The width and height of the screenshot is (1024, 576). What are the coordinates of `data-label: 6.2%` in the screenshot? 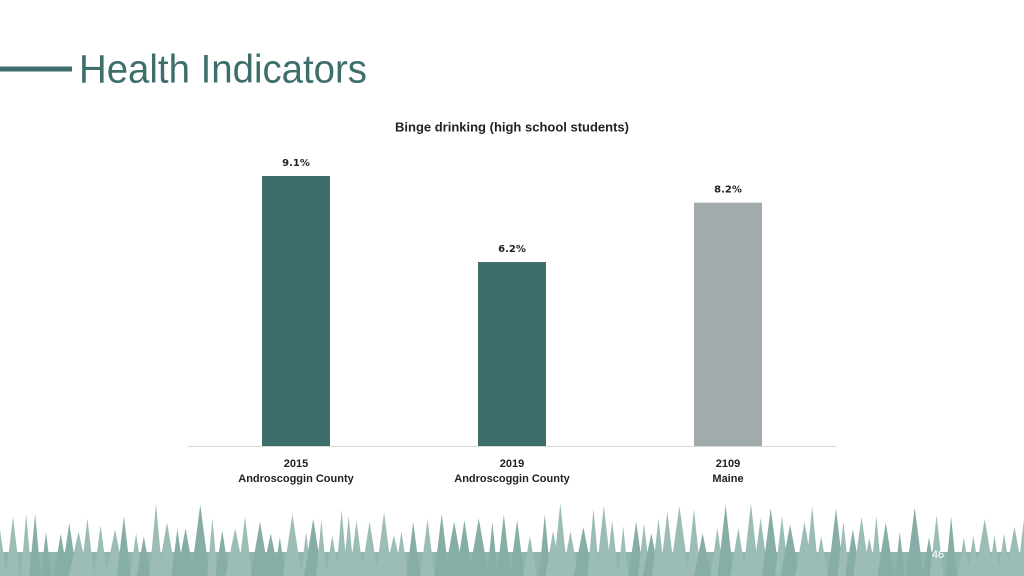 It's located at (512, 249).